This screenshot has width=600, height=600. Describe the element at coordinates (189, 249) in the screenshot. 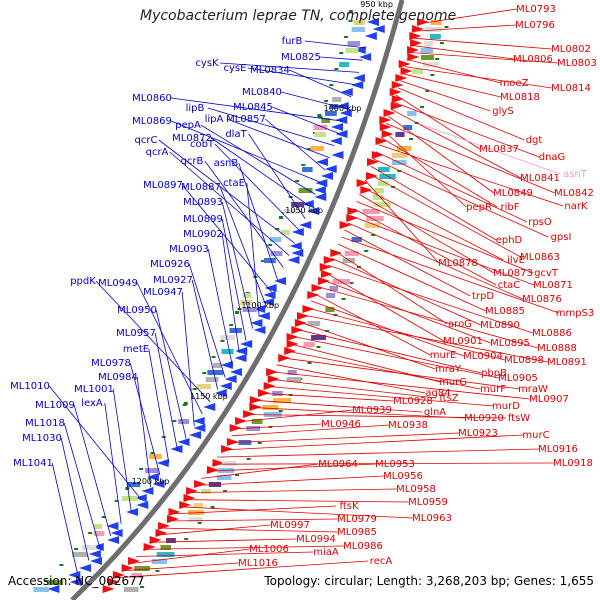

I see `gene-label-left: ML0903` at that location.